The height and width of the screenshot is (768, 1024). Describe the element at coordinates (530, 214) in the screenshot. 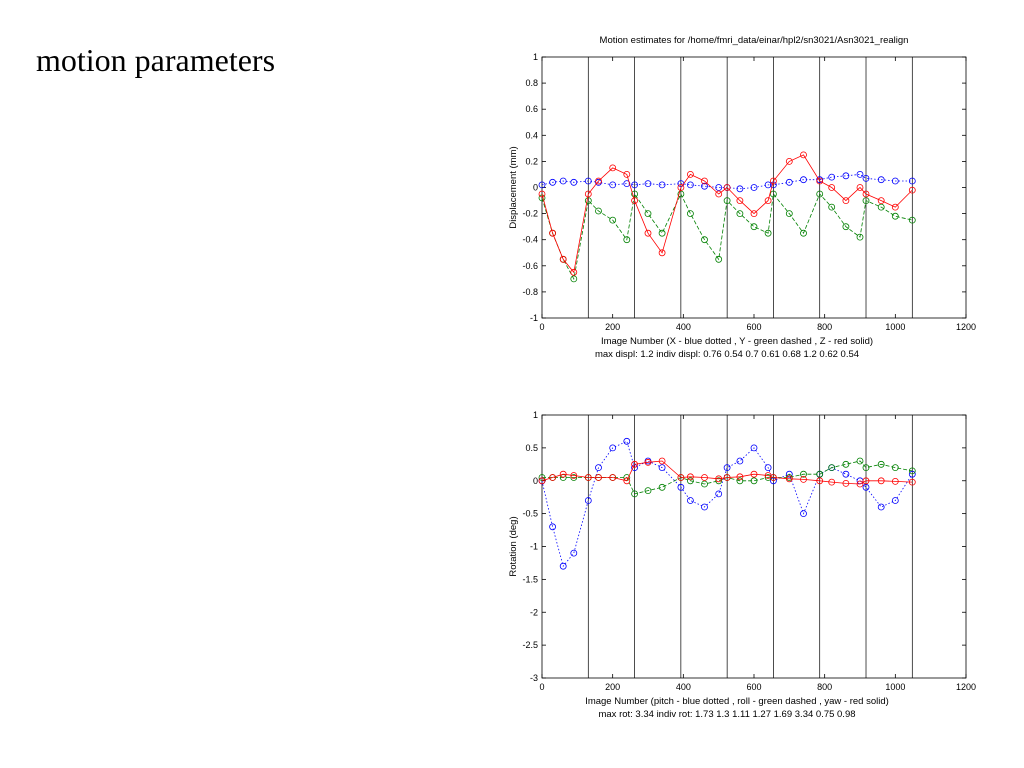

I see `chart1-ytick-label: -0.2` at that location.